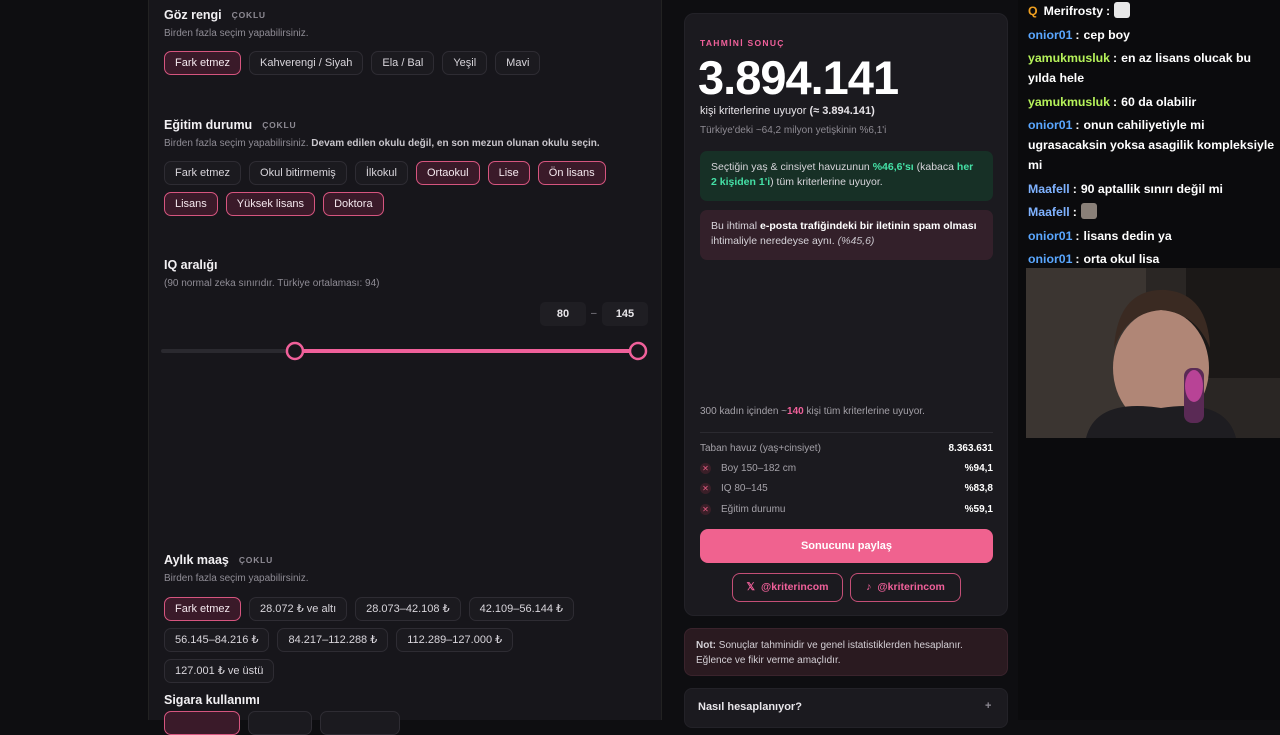 This screenshot has height=735, width=1280. Describe the element at coordinates (736, 226) in the screenshot. I see `note-segment: Bu ihtimal` at that location.